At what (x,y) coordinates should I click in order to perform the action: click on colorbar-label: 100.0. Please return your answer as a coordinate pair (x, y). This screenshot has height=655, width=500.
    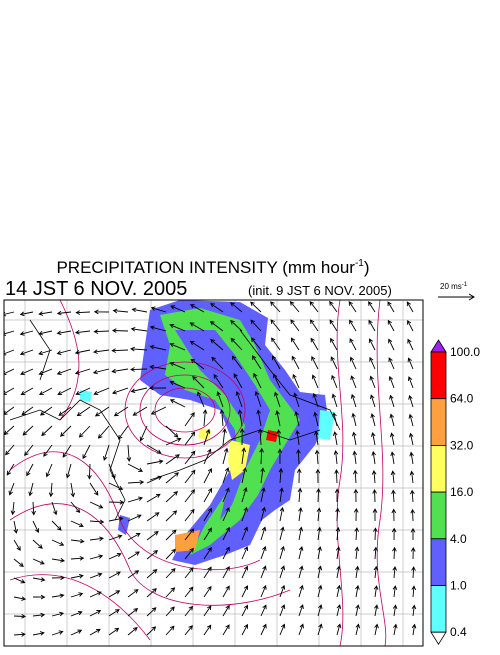
    Looking at the image, I should click on (465, 352).